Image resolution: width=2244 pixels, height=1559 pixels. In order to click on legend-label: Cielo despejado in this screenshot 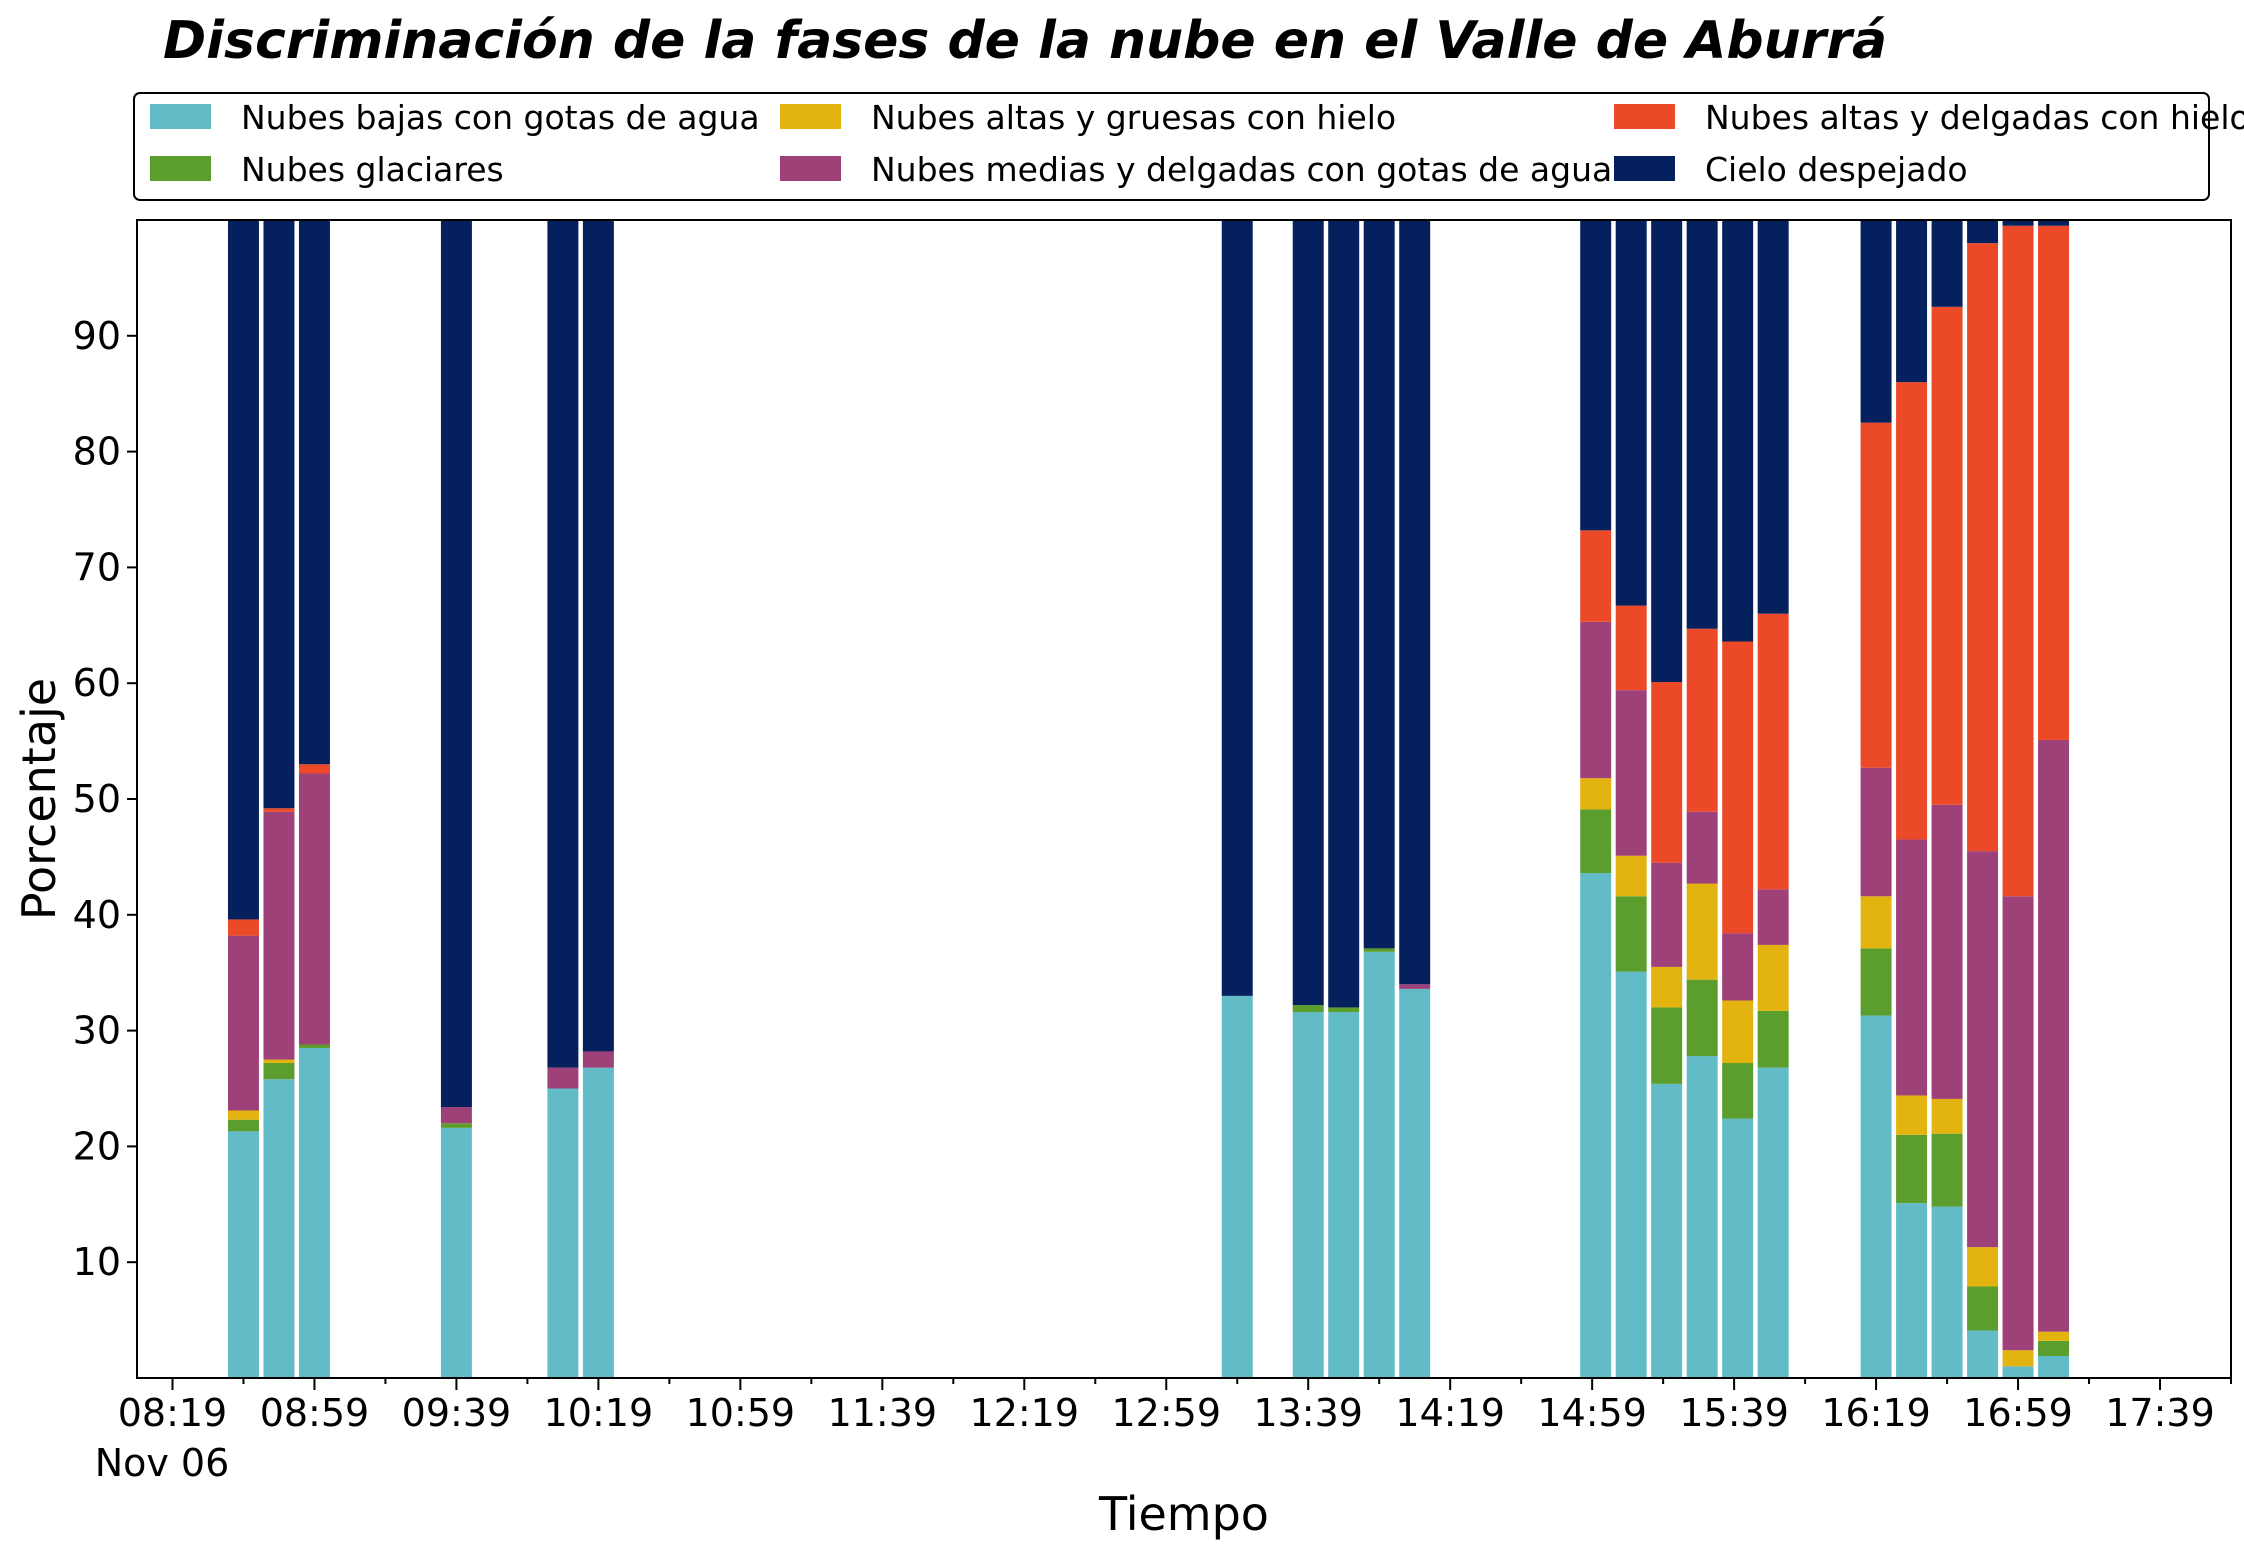, I will do `click(1836, 169)`.